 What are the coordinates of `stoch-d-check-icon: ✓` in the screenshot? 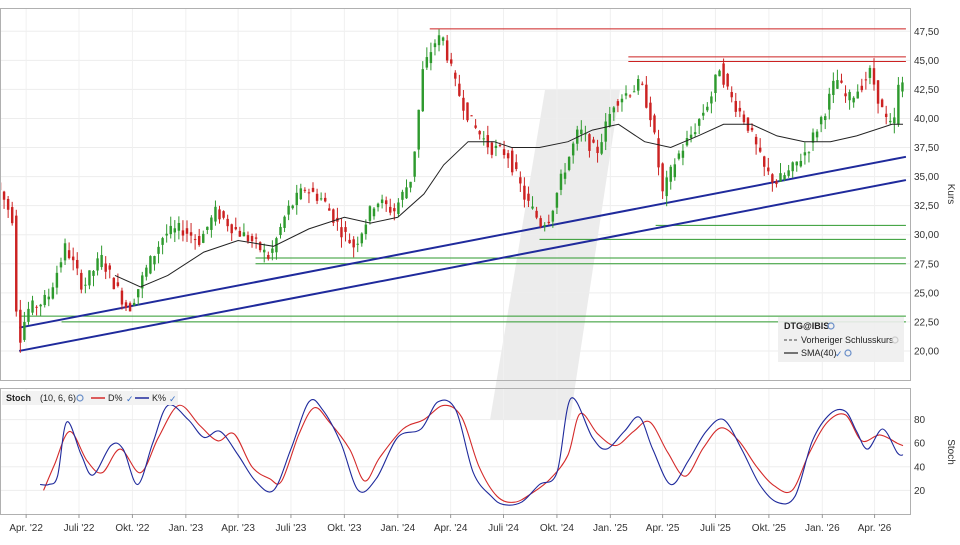 It's located at (130, 399).